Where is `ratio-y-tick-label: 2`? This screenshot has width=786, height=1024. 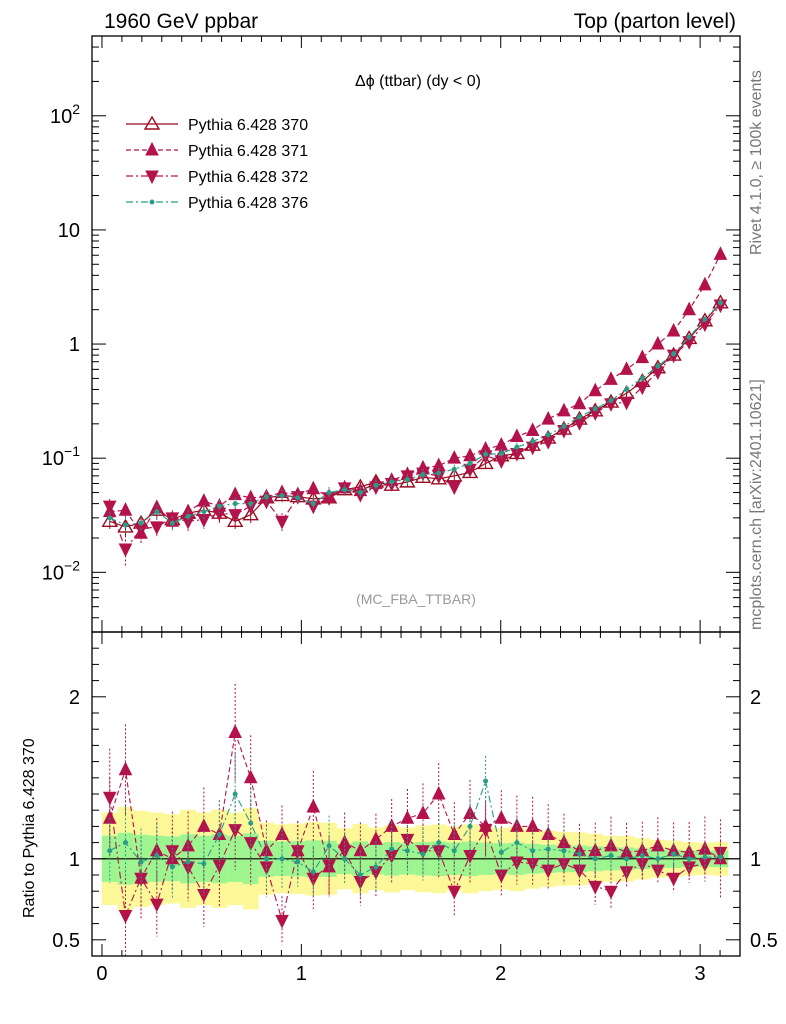
ratio-y-tick-label: 2 is located at coordinates (74, 698).